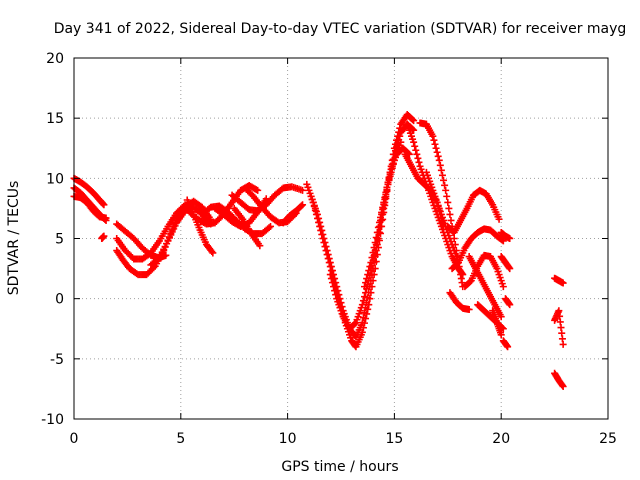 This screenshot has width=640, height=480. Describe the element at coordinates (74, 439) in the screenshot. I see `x-tick-label: 0` at that location.